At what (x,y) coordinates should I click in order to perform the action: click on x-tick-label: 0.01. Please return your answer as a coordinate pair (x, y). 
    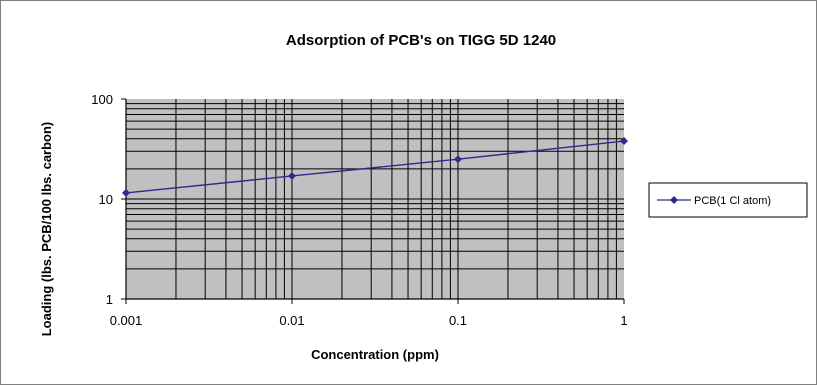
    Looking at the image, I should click on (291, 320).